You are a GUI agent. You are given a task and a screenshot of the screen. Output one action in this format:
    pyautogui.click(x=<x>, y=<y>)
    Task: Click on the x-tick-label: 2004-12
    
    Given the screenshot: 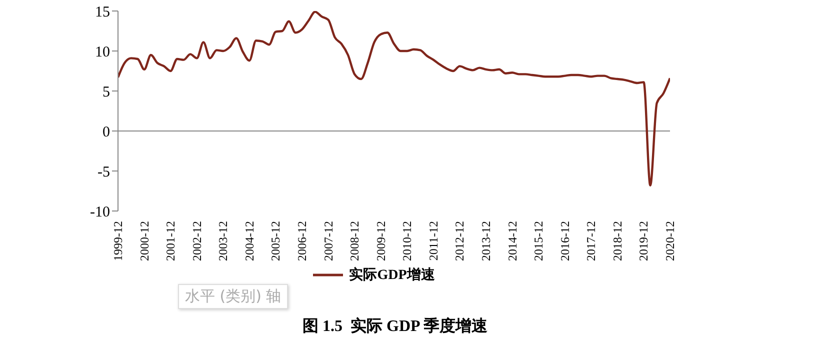 What is the action you would take?
    pyautogui.click(x=249, y=241)
    